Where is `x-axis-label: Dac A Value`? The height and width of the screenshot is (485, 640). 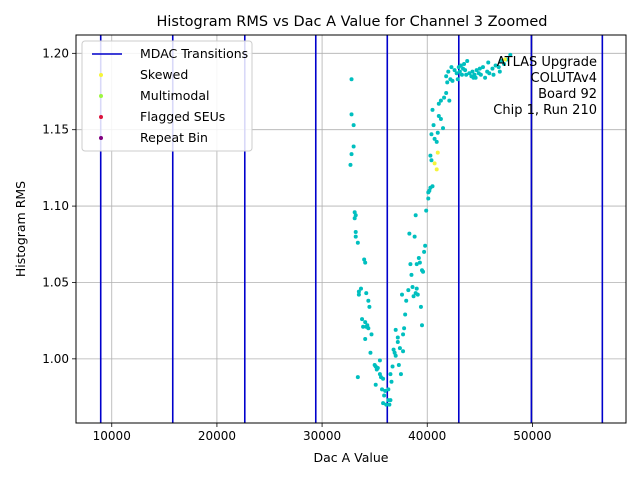 x-axis-label: Dac A Value is located at coordinates (351, 457).